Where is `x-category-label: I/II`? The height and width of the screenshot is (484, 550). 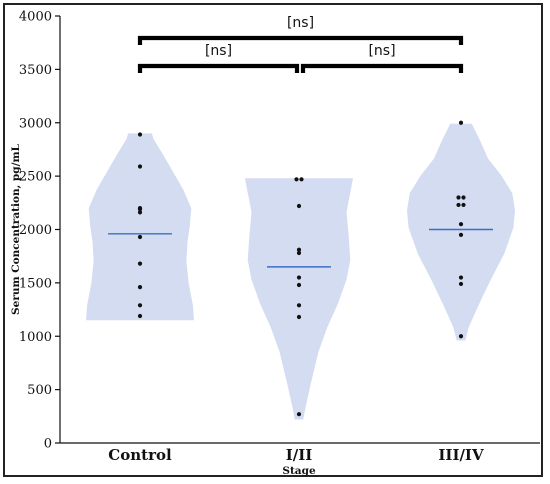
x-category-label: I/II is located at coordinates (299, 455).